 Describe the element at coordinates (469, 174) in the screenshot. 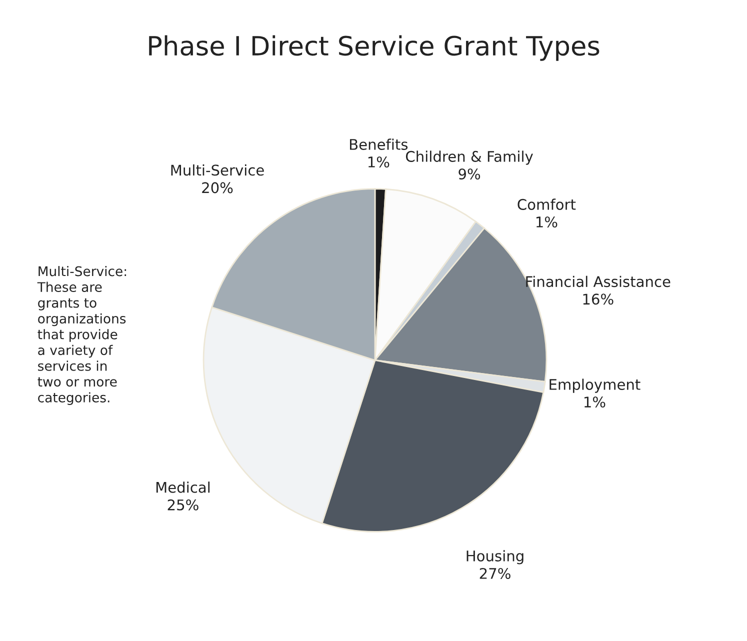

I see `data-label: 9%` at that location.